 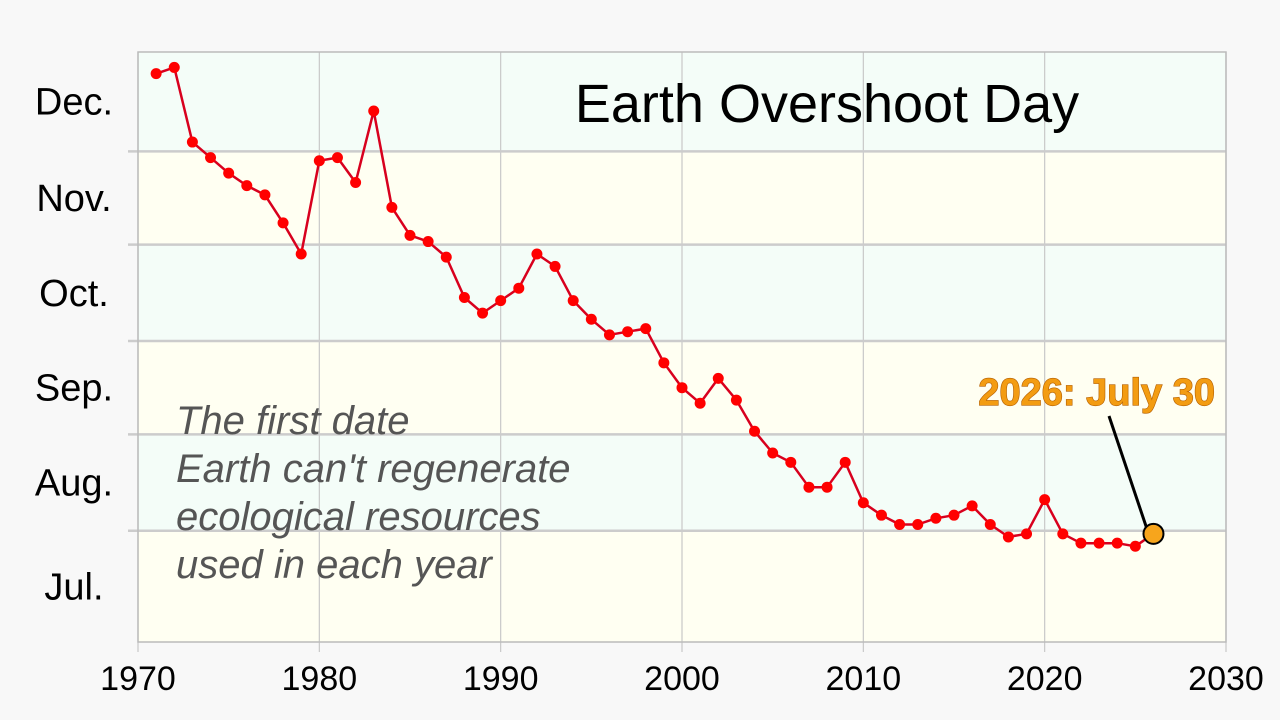 What do you see at coordinates (73, 199) in the screenshot?
I see `y-label-nov: Nov.` at bounding box center [73, 199].